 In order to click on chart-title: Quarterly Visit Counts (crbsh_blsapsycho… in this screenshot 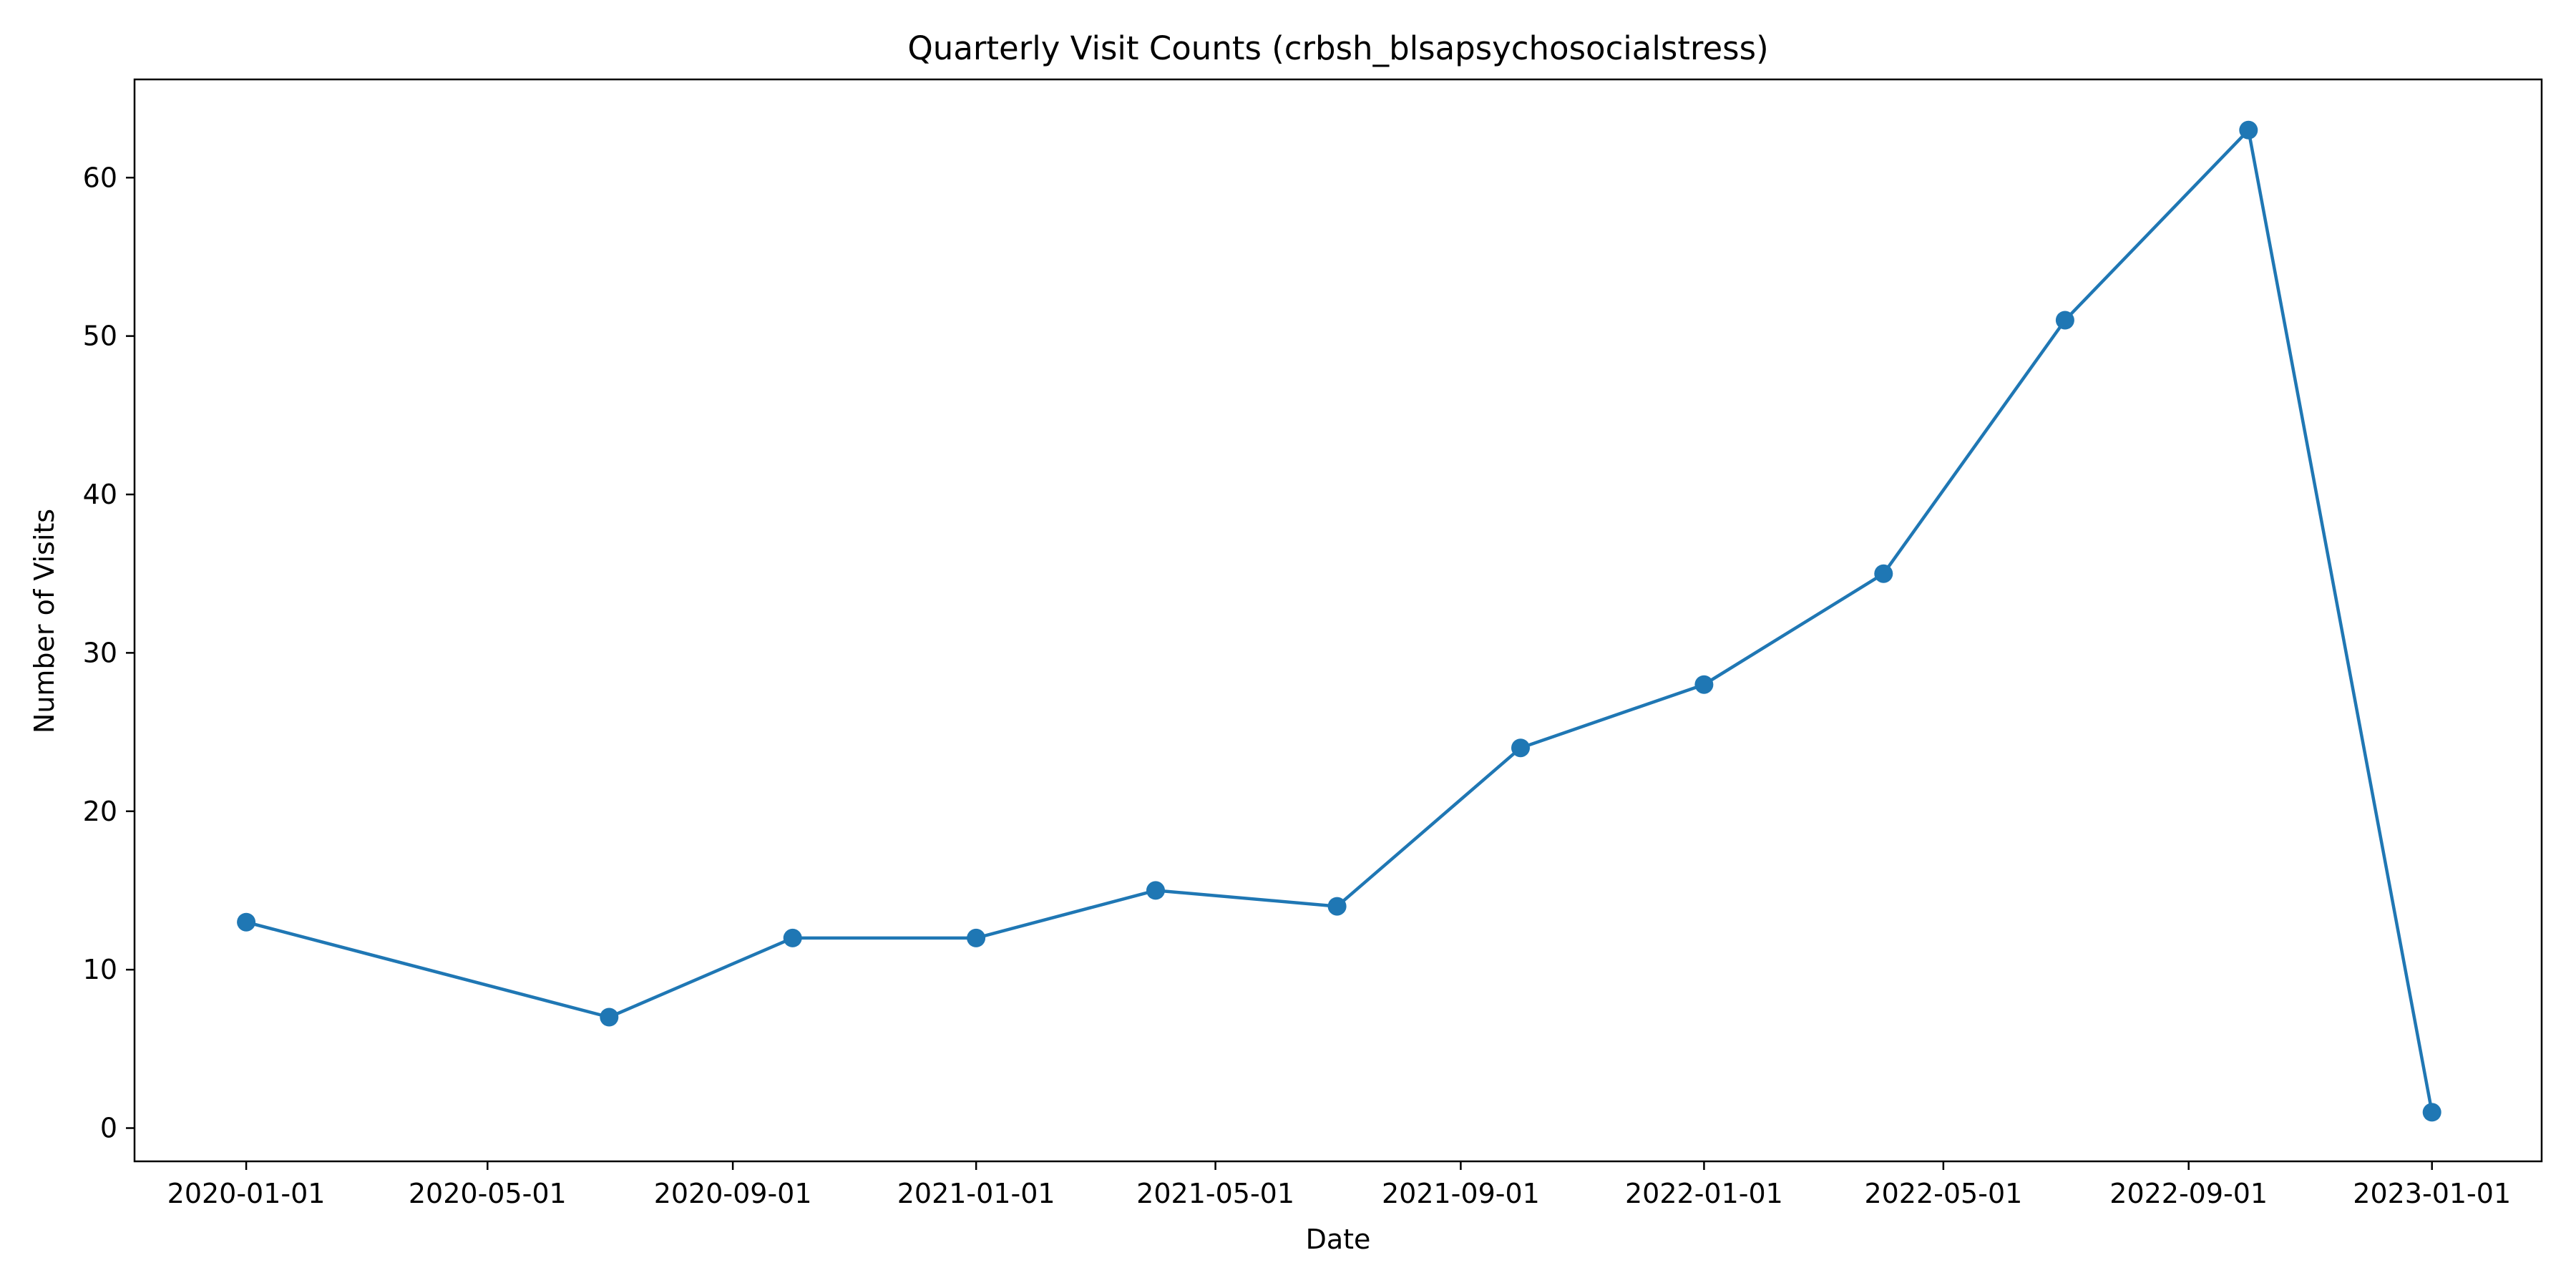, I will do `click(1337, 48)`.